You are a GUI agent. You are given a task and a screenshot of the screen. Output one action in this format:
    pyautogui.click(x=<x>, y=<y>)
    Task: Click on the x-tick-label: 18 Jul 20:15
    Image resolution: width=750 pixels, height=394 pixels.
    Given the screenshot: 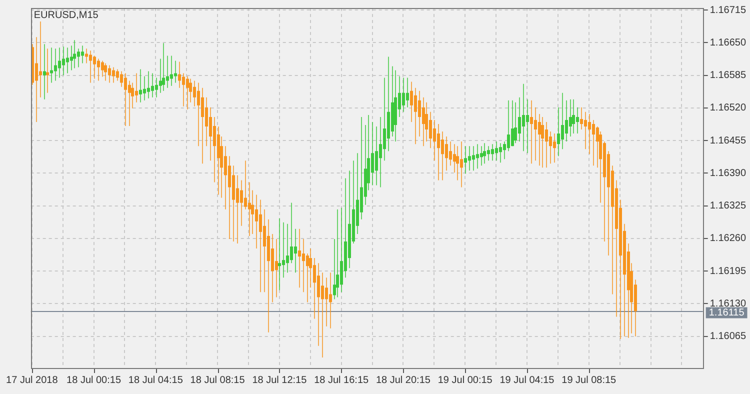 What is the action you would take?
    pyautogui.click(x=403, y=380)
    